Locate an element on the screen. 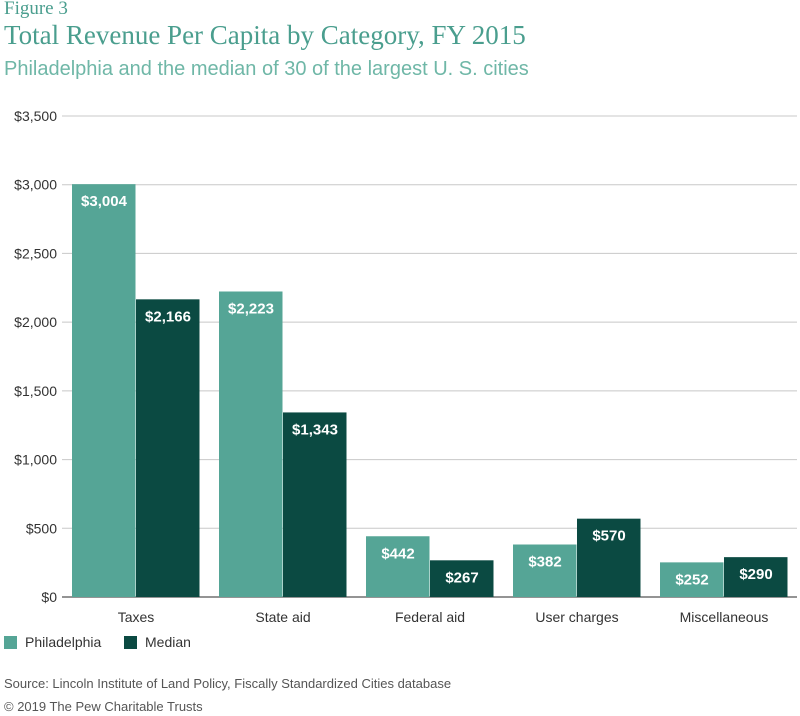 This screenshot has width=800, height=716. data-label: $442 is located at coordinates (397, 553).